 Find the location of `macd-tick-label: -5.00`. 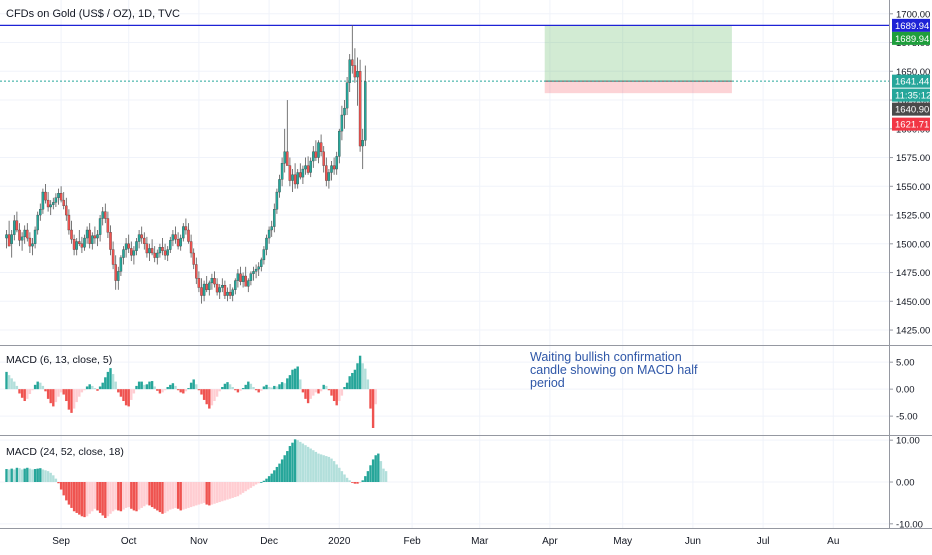

macd-tick-label: -5.00 is located at coordinates (907, 417).